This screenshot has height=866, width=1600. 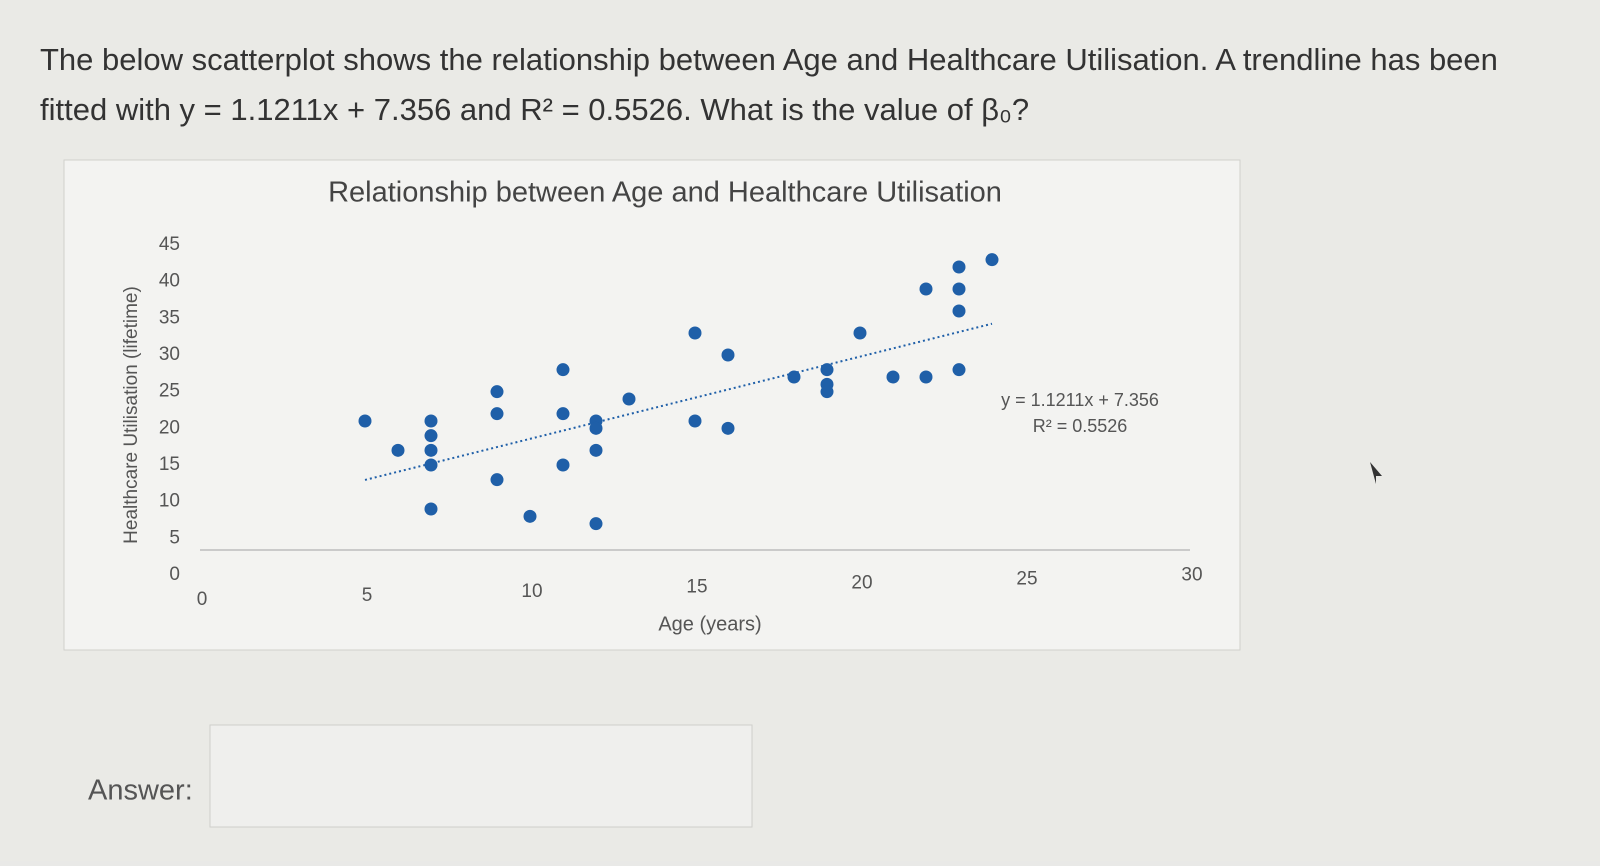 I want to click on y-tick-label: 25, so click(x=169, y=391).